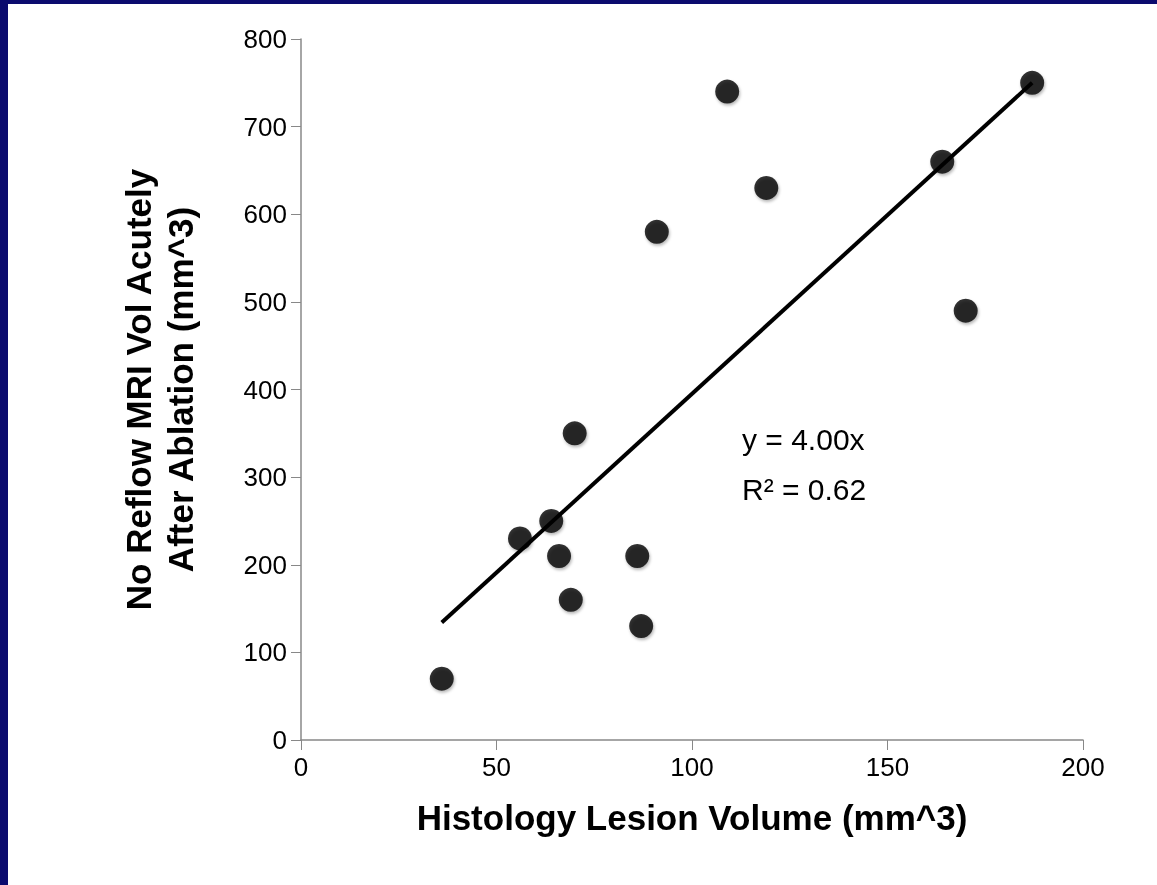 Image resolution: width=1157 pixels, height=885 pixels. Describe the element at coordinates (496, 767) in the screenshot. I see `x-tick-label: 50` at that location.